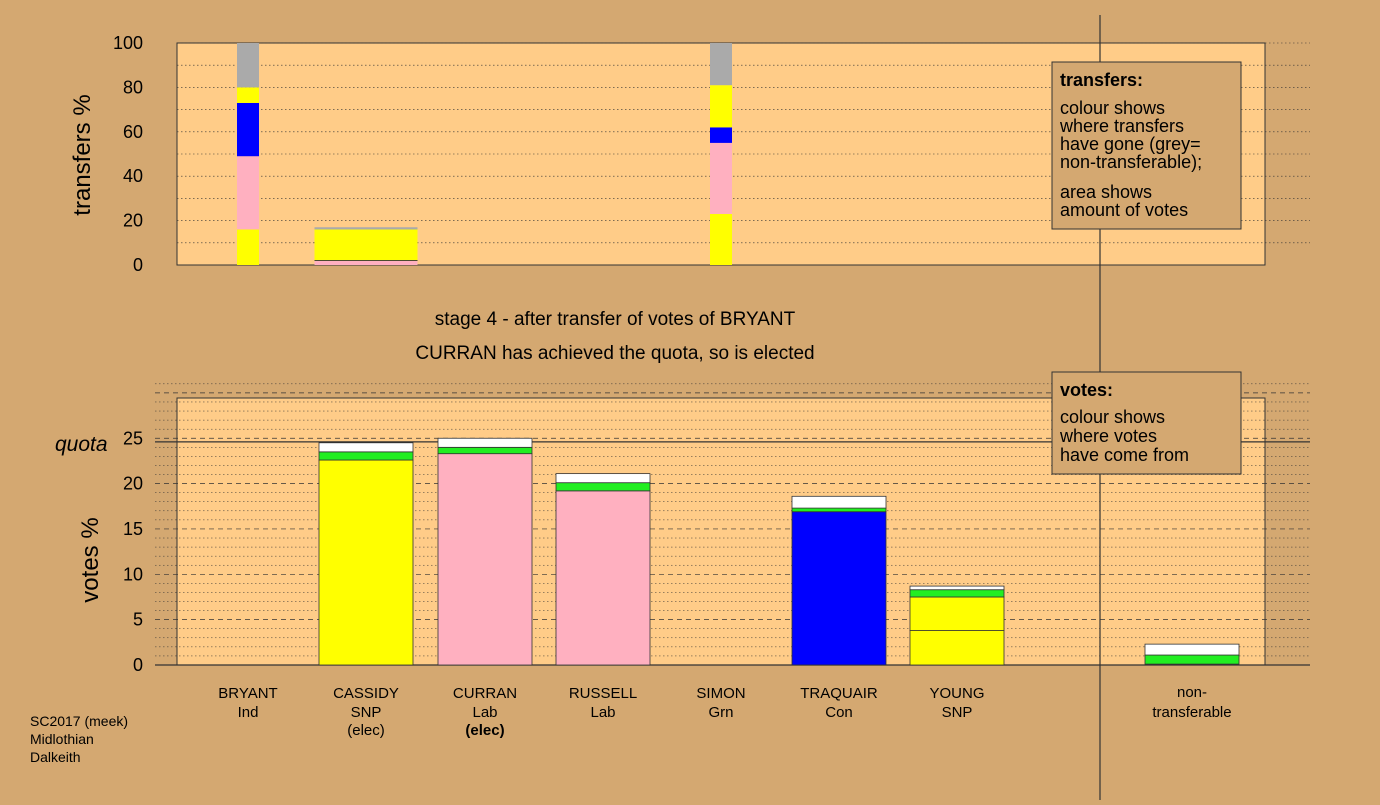  What do you see at coordinates (1124, 455) in the screenshot?
I see `votes-legend-line: have come from` at bounding box center [1124, 455].